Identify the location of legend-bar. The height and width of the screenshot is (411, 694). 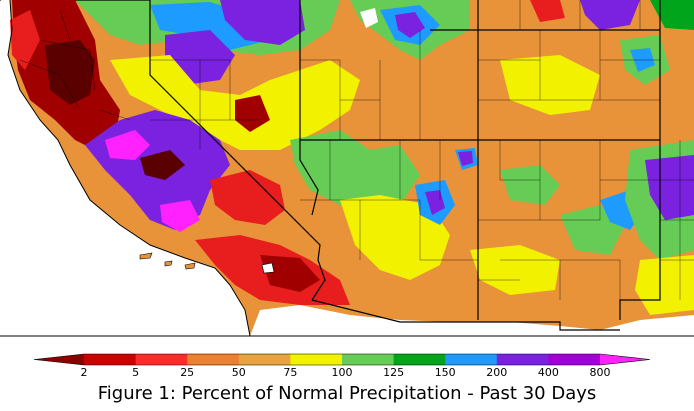
(342, 359).